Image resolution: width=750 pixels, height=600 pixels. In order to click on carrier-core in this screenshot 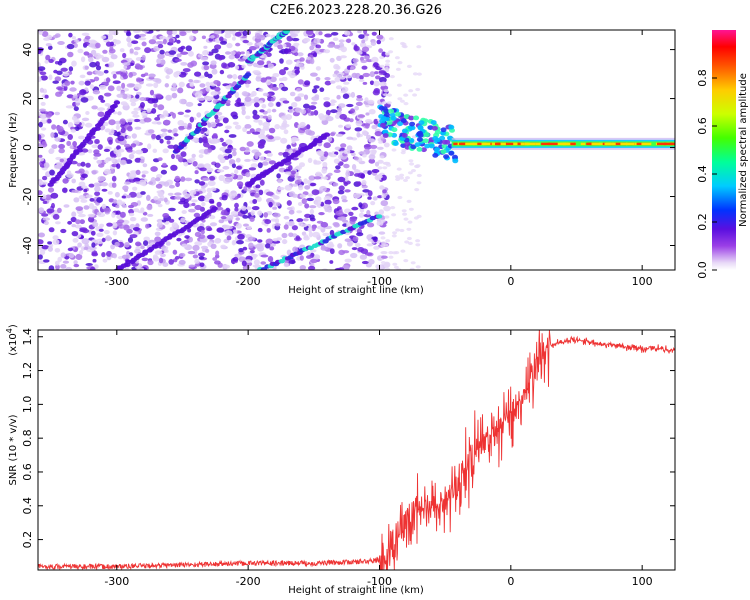, I will do `click(463, 144)`.